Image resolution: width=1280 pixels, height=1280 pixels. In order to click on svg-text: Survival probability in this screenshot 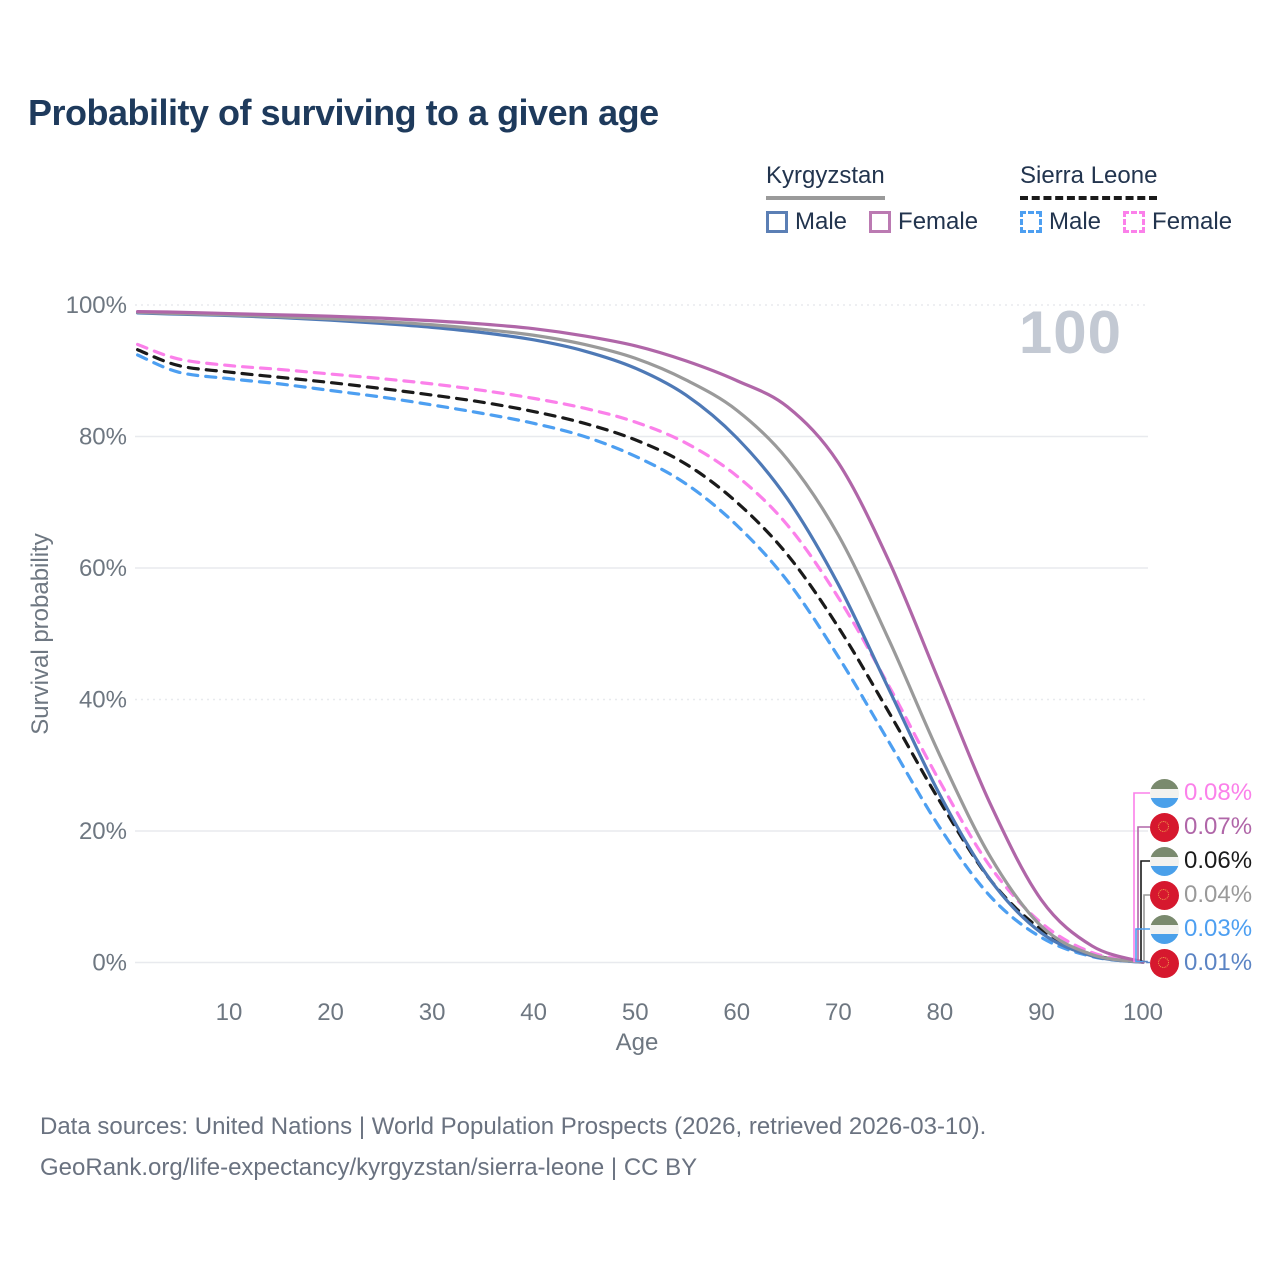, I will do `click(40, 633)`.